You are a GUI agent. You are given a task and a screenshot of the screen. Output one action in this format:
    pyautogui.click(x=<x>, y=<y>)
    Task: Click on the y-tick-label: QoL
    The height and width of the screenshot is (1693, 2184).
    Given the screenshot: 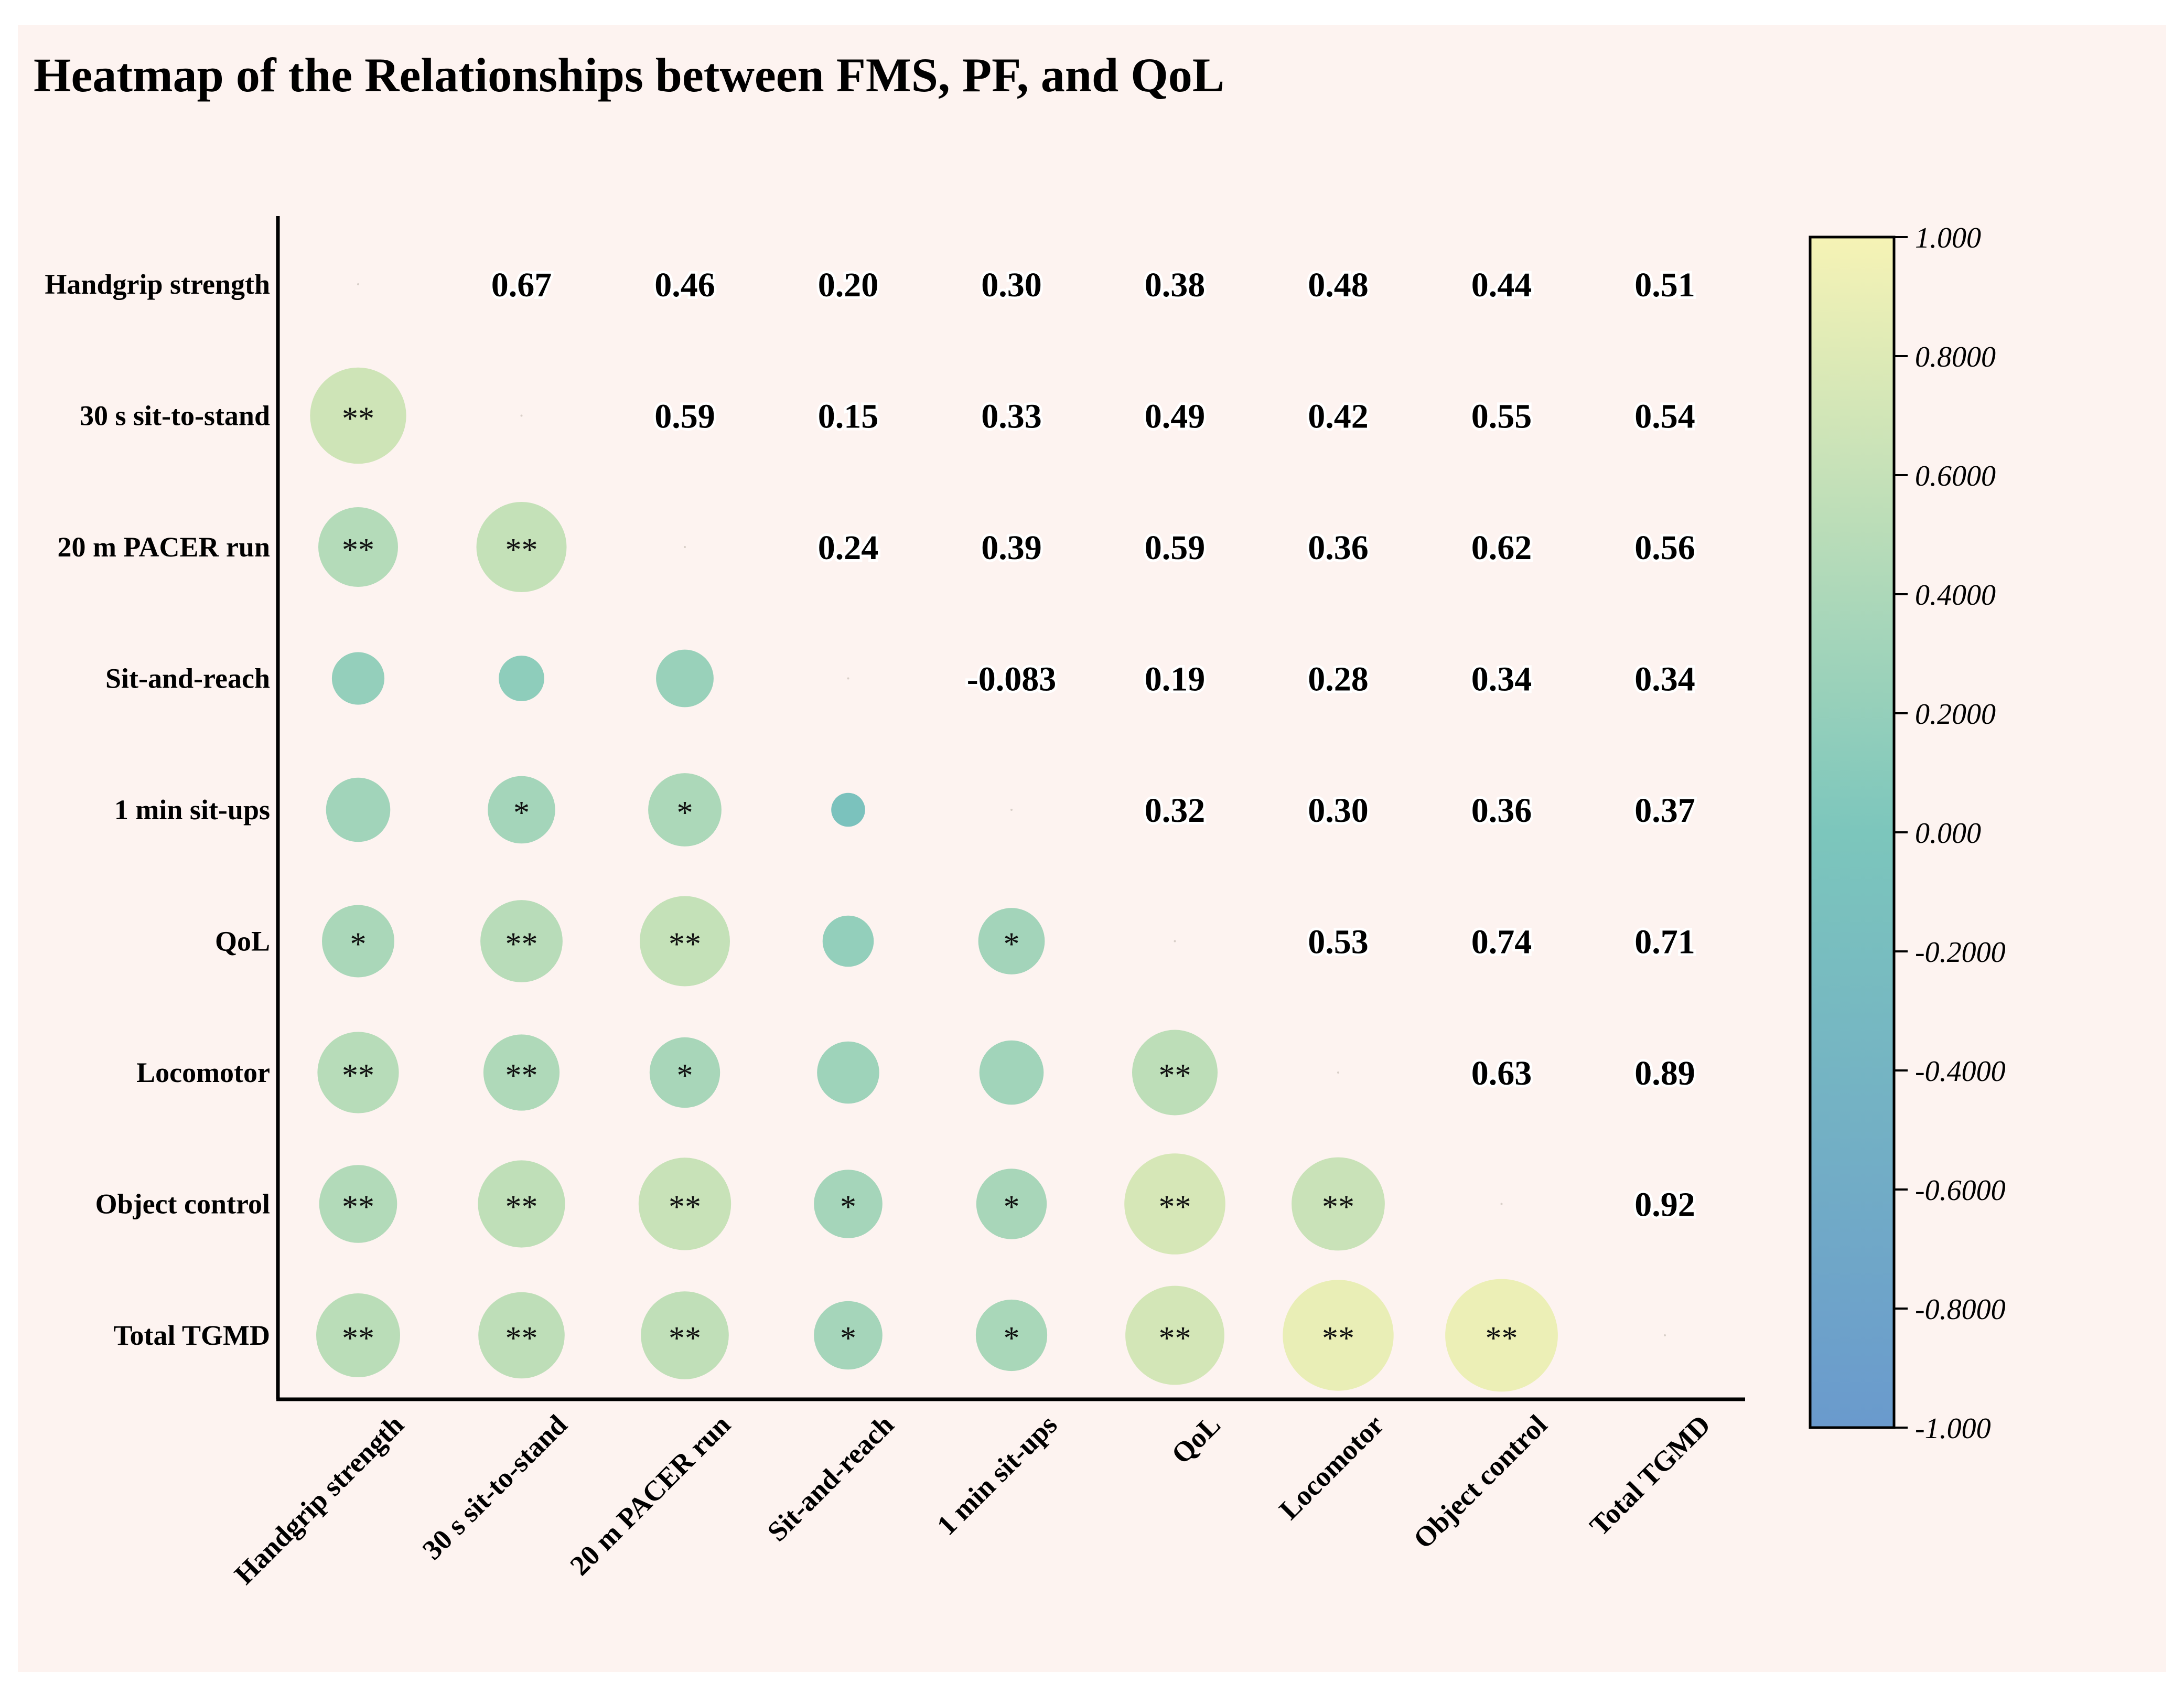 What is the action you would take?
    pyautogui.click(x=243, y=941)
    